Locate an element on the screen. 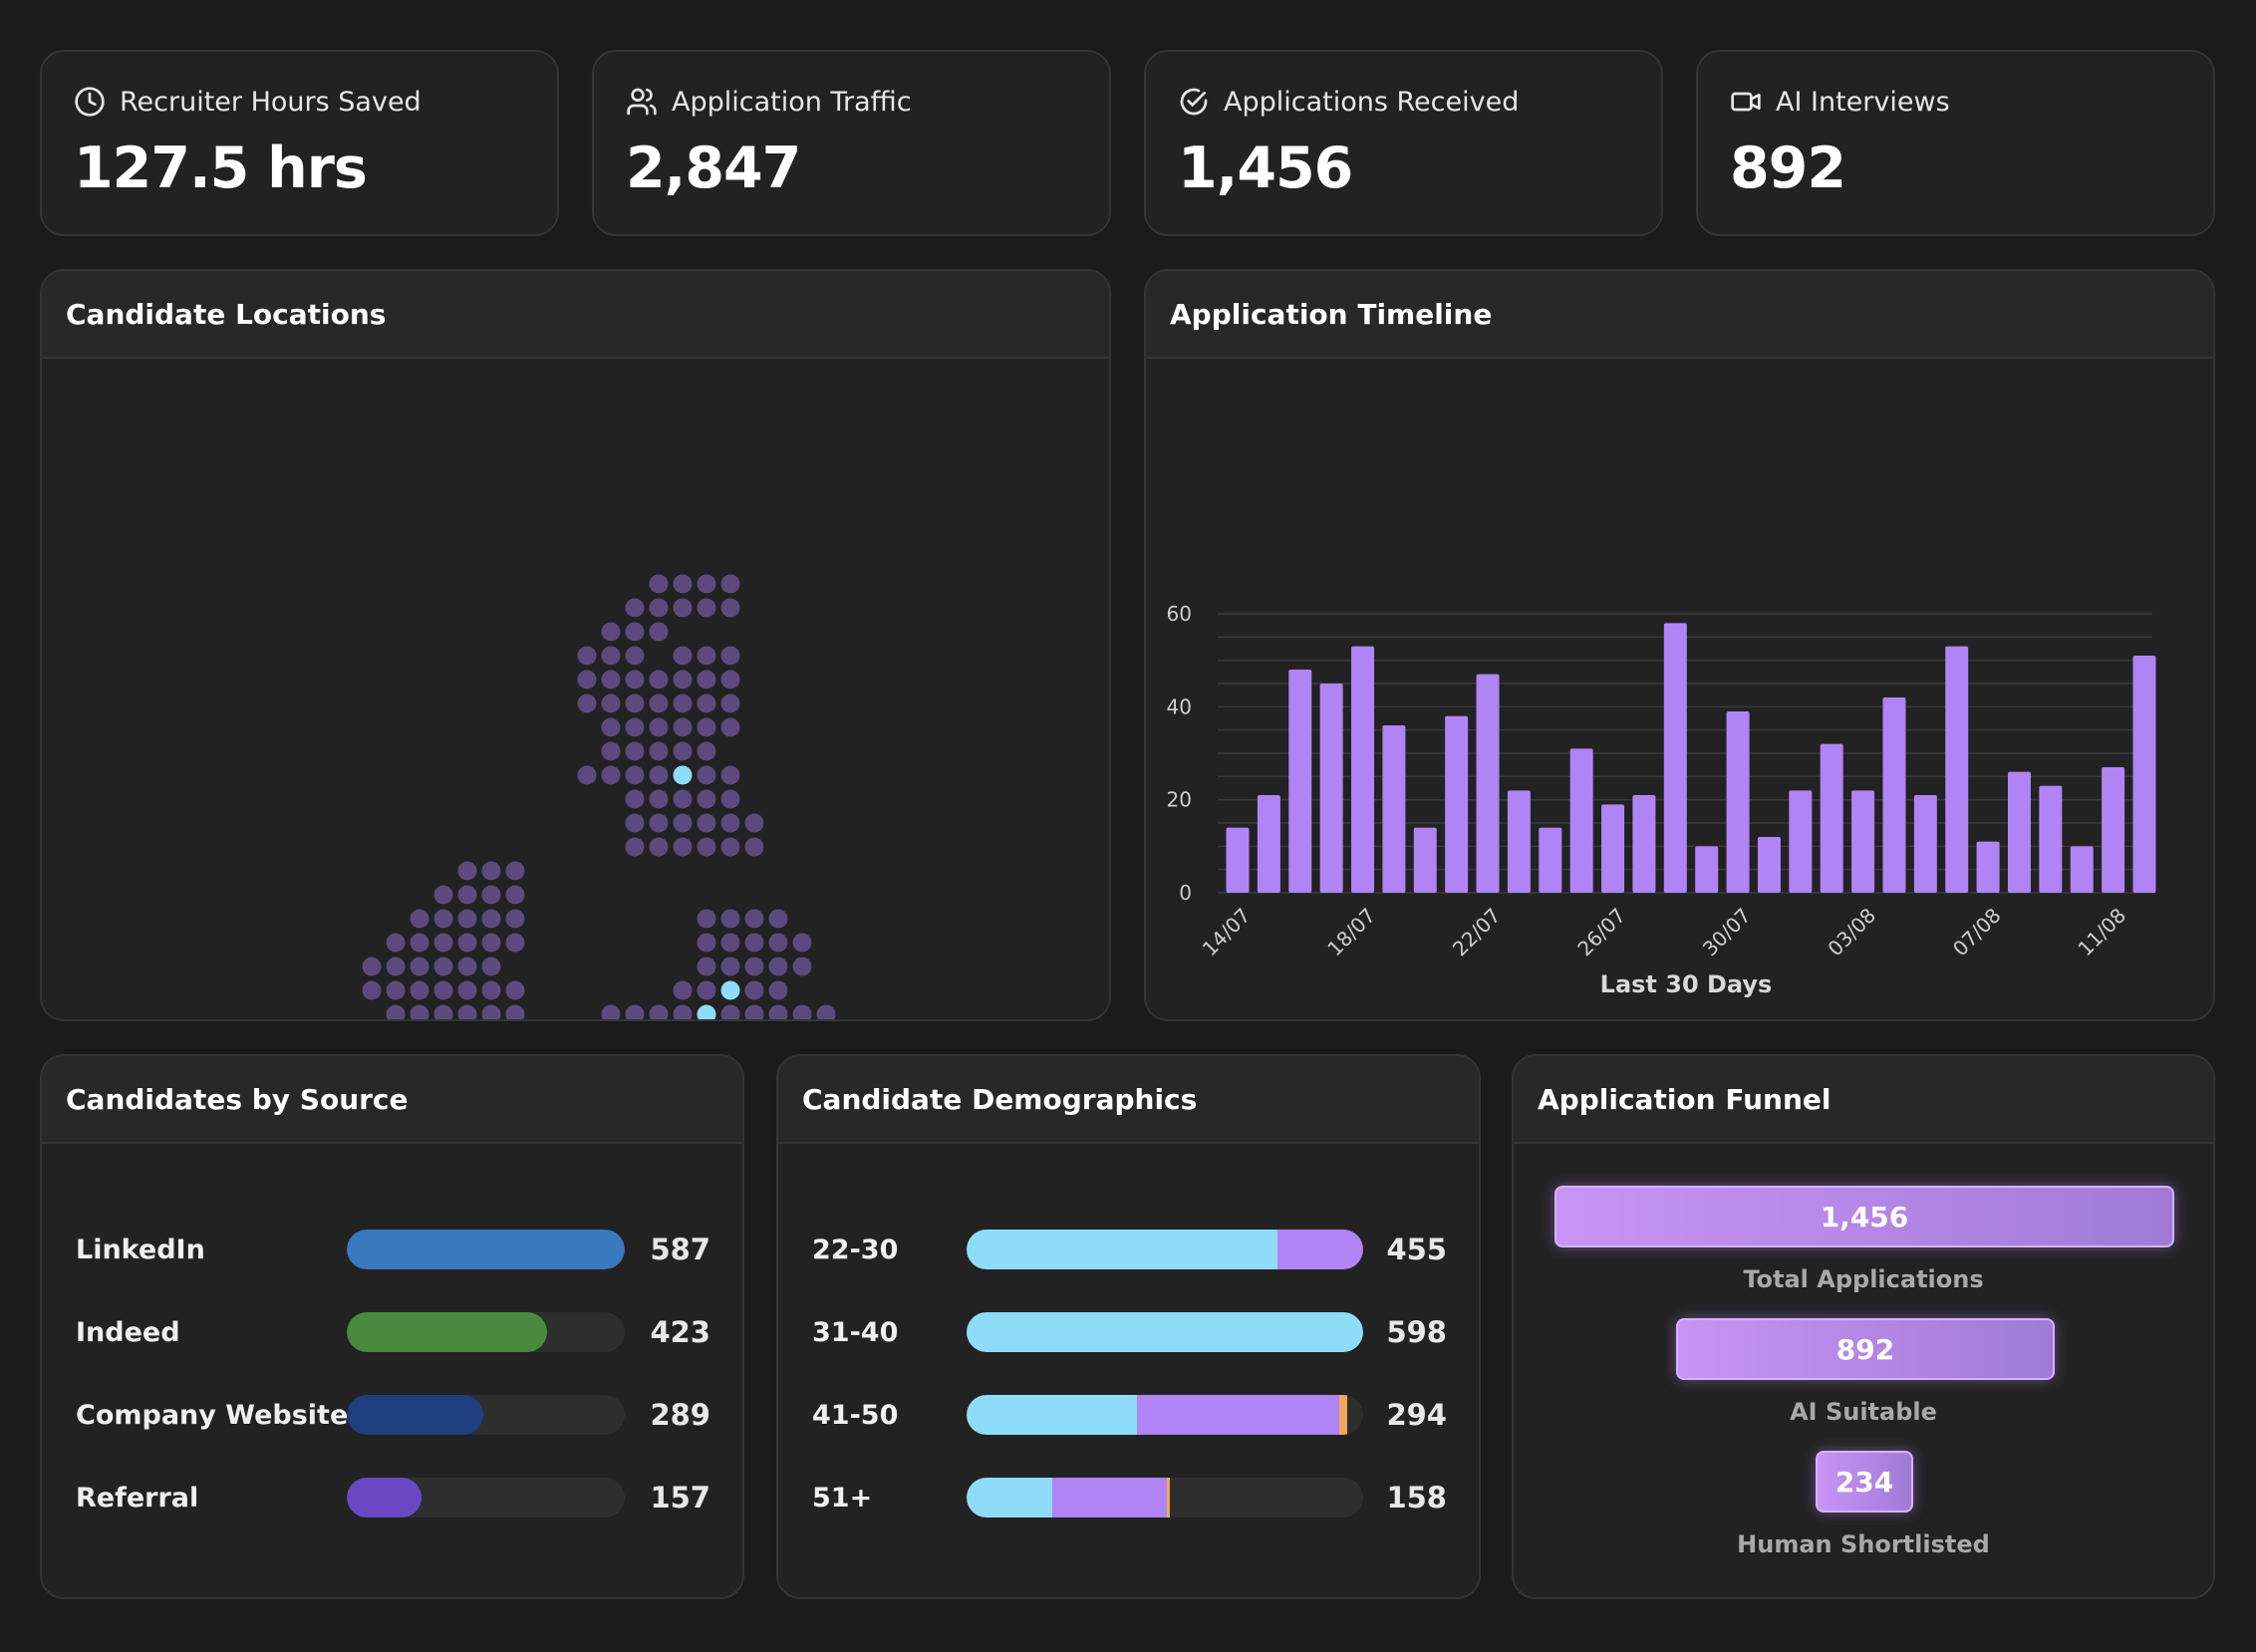  demographic-segment is located at coordinates (1109, 1497).